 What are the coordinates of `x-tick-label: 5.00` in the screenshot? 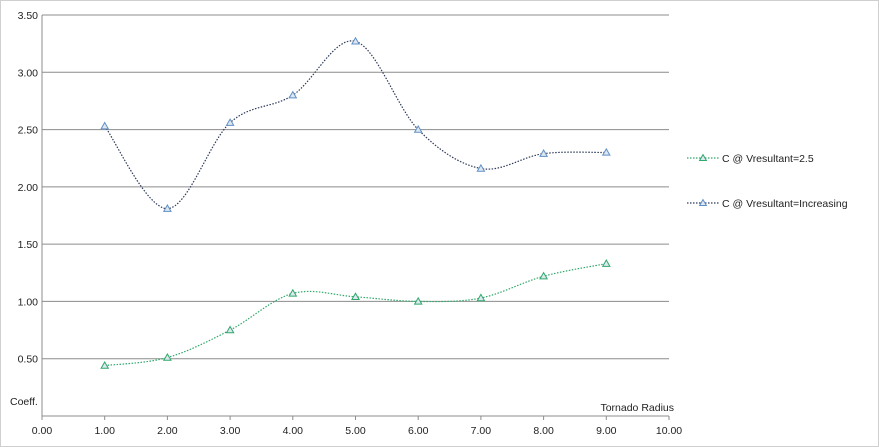 It's located at (355, 431).